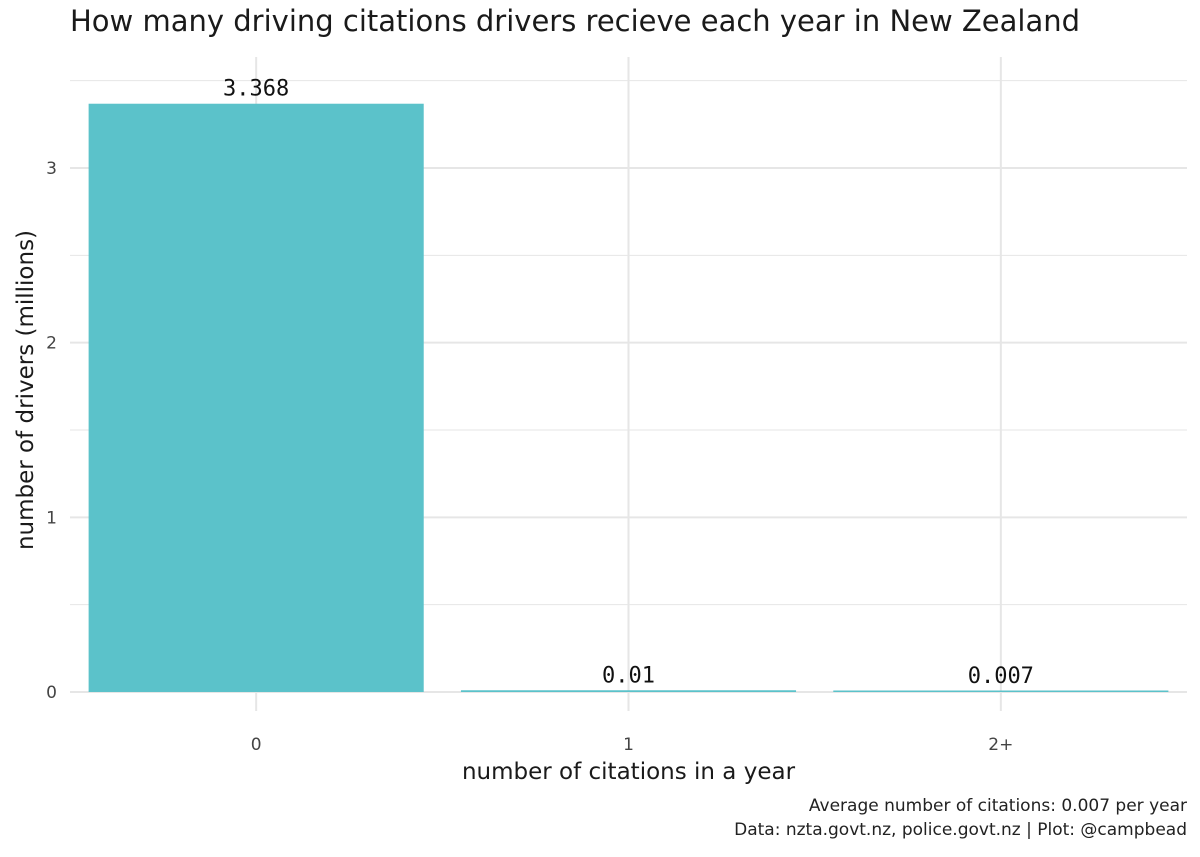 This screenshot has width=1200, height=857. Describe the element at coordinates (628, 745) in the screenshot. I see `x-tick-label: 1` at that location.